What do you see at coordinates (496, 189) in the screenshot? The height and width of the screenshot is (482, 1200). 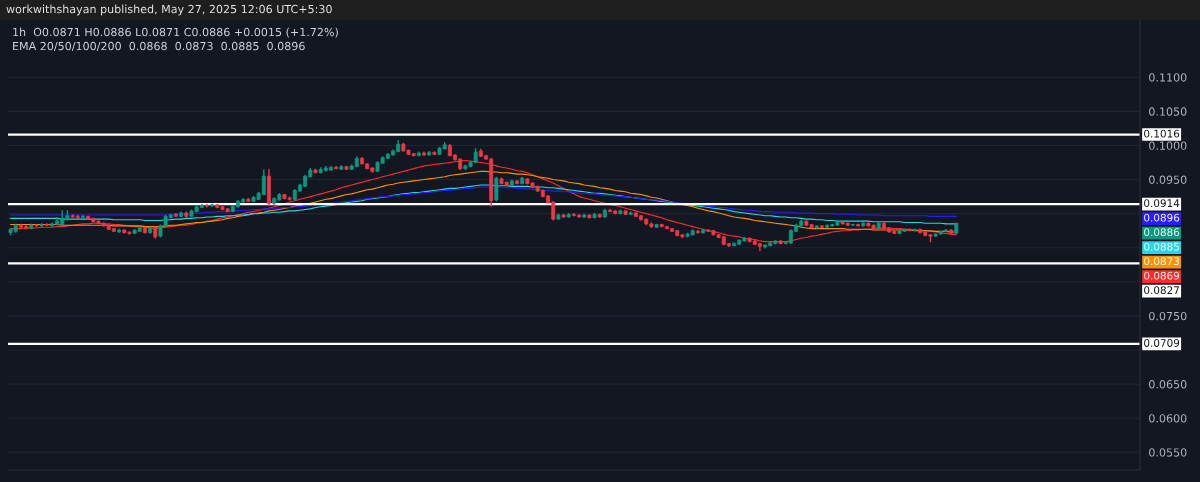 I see `candlestick` at bounding box center [496, 189].